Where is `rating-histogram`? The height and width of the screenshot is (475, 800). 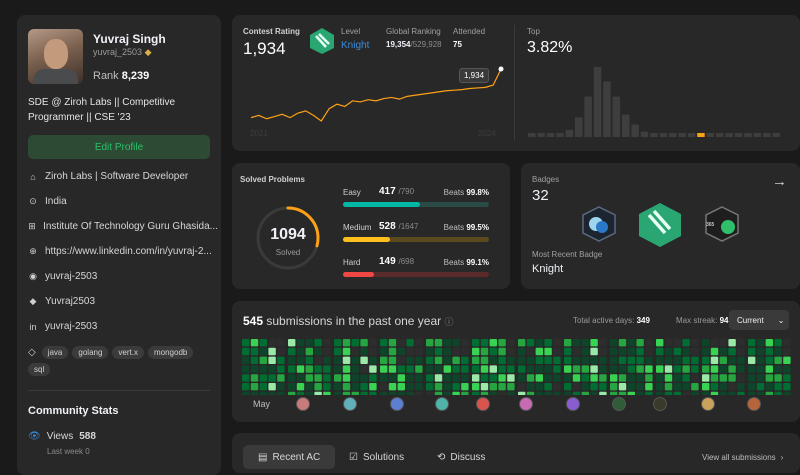
rating-histogram is located at coordinates (659, 102).